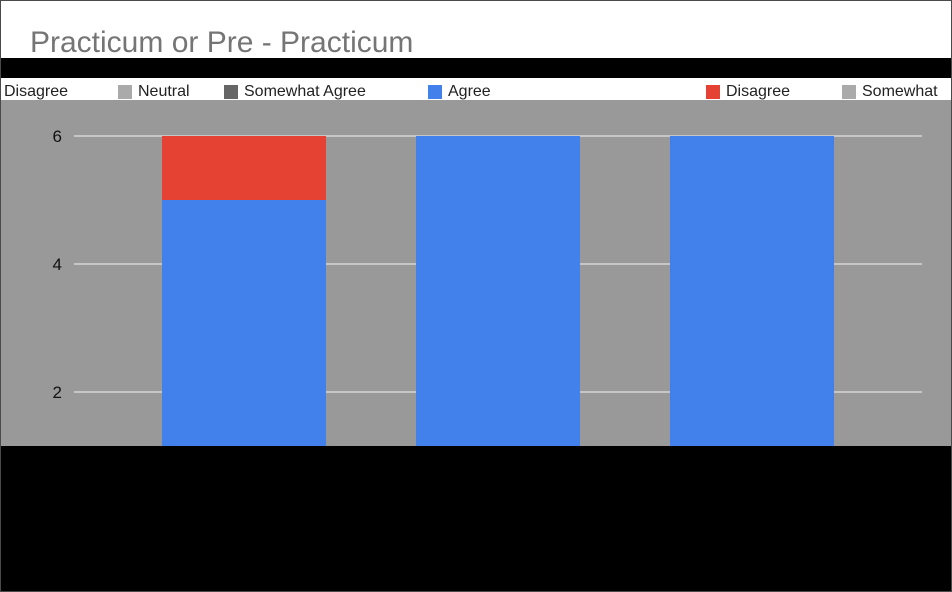  I want to click on legend-item: Neutral, so click(154, 92).